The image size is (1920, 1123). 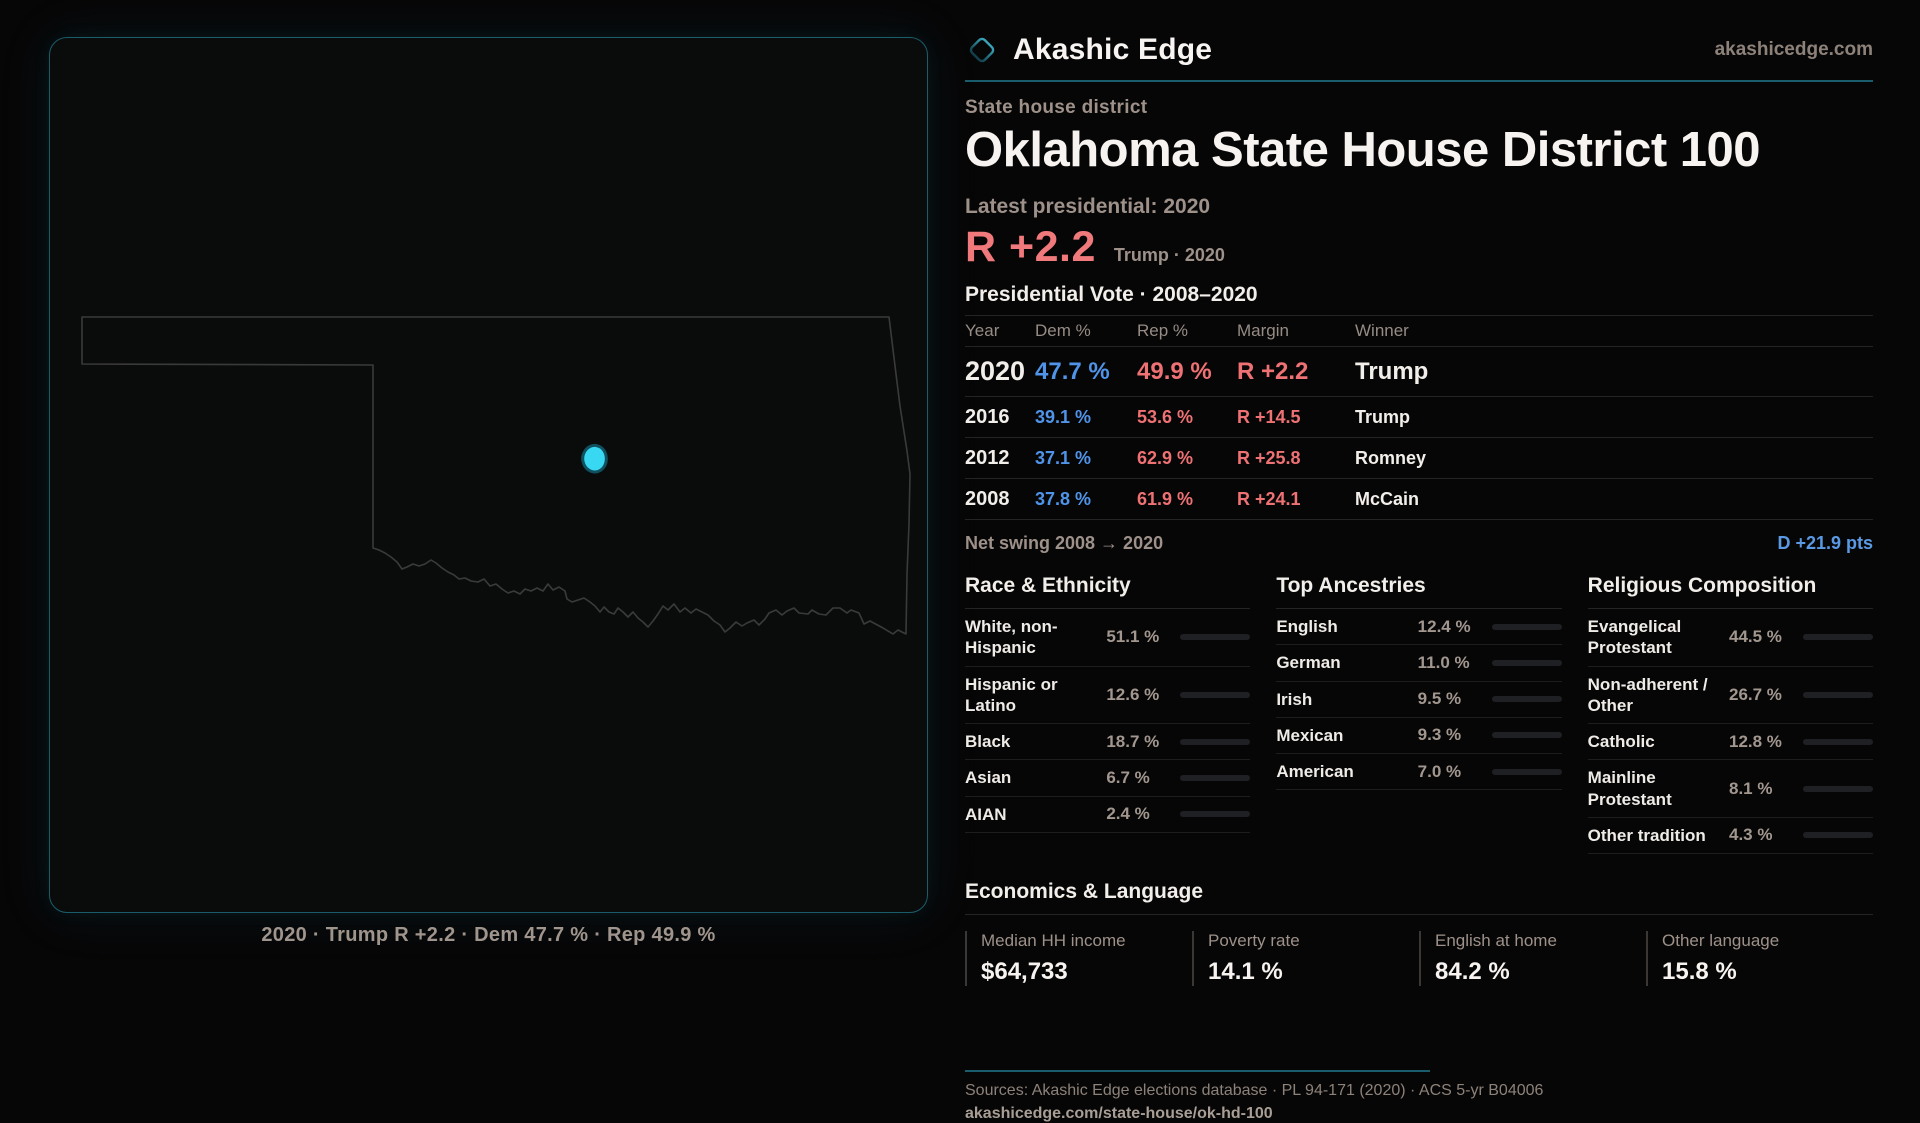 I want to click on row-label: Asian, so click(x=988, y=778).